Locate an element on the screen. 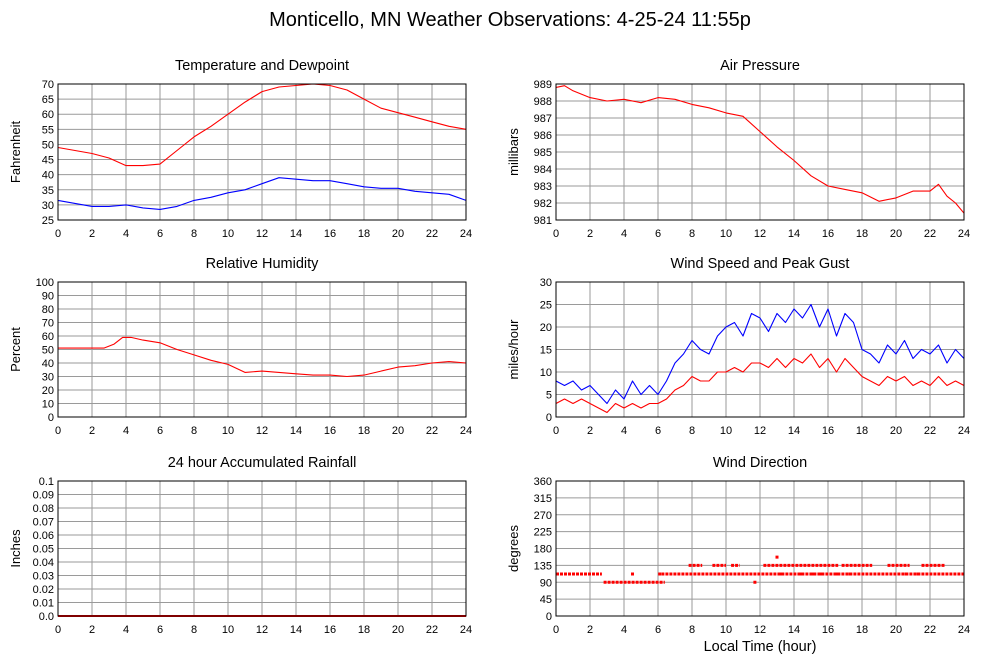 This screenshot has height=660, width=1000. chart-title: 24 hour Accumulated Rainfall is located at coordinates (262, 463).